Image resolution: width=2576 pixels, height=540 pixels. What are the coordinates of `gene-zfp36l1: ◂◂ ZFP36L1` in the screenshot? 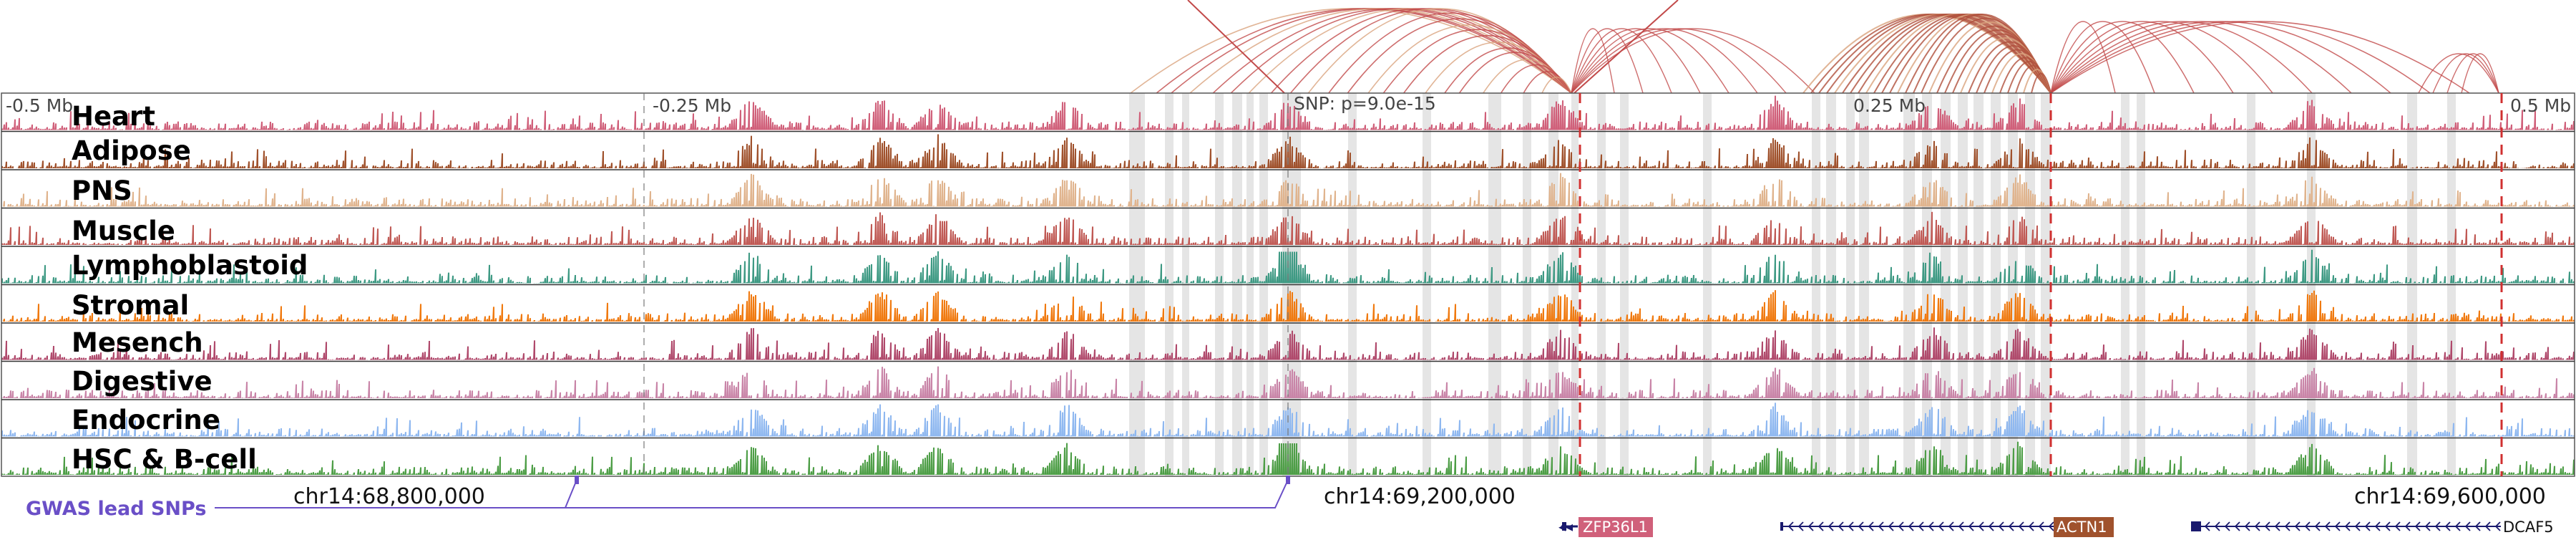 It's located at (1605, 527).